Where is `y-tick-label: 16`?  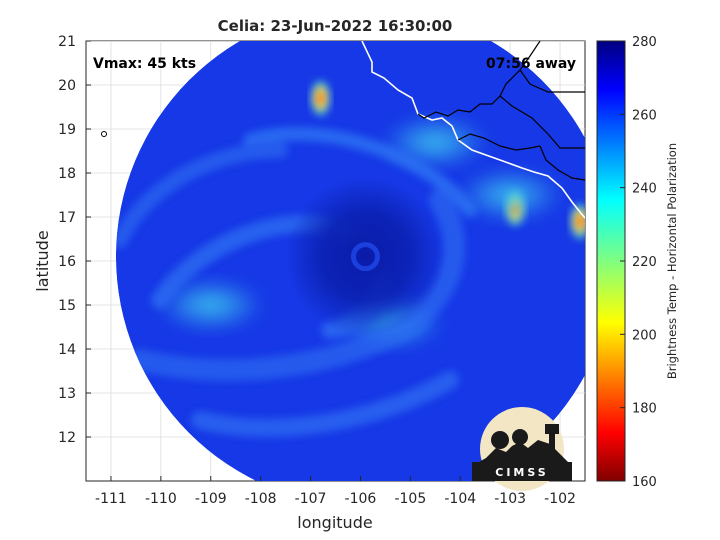 y-tick-label: 16 is located at coordinates (67, 262).